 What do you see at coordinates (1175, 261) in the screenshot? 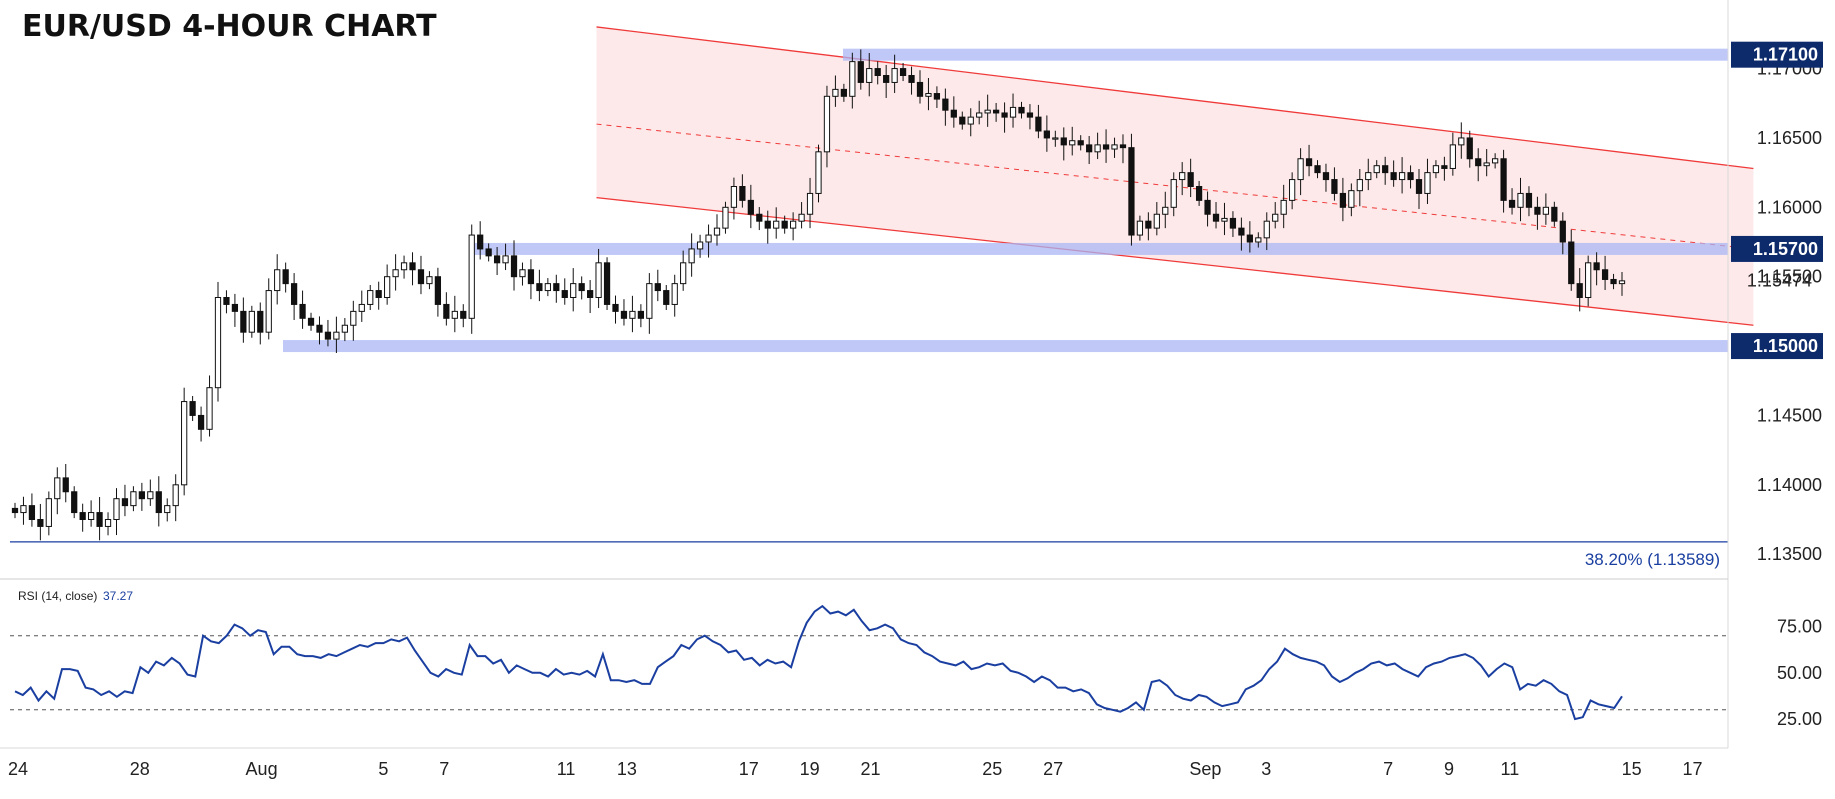
I see `channel-lower-line` at bounding box center [1175, 261].